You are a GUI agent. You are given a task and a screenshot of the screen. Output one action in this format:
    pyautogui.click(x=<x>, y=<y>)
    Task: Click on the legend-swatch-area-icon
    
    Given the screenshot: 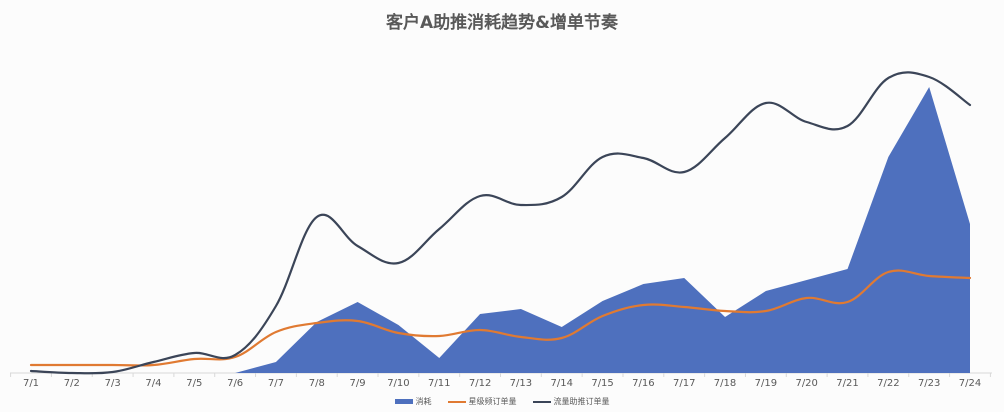 What is the action you would take?
    pyautogui.click(x=403, y=401)
    